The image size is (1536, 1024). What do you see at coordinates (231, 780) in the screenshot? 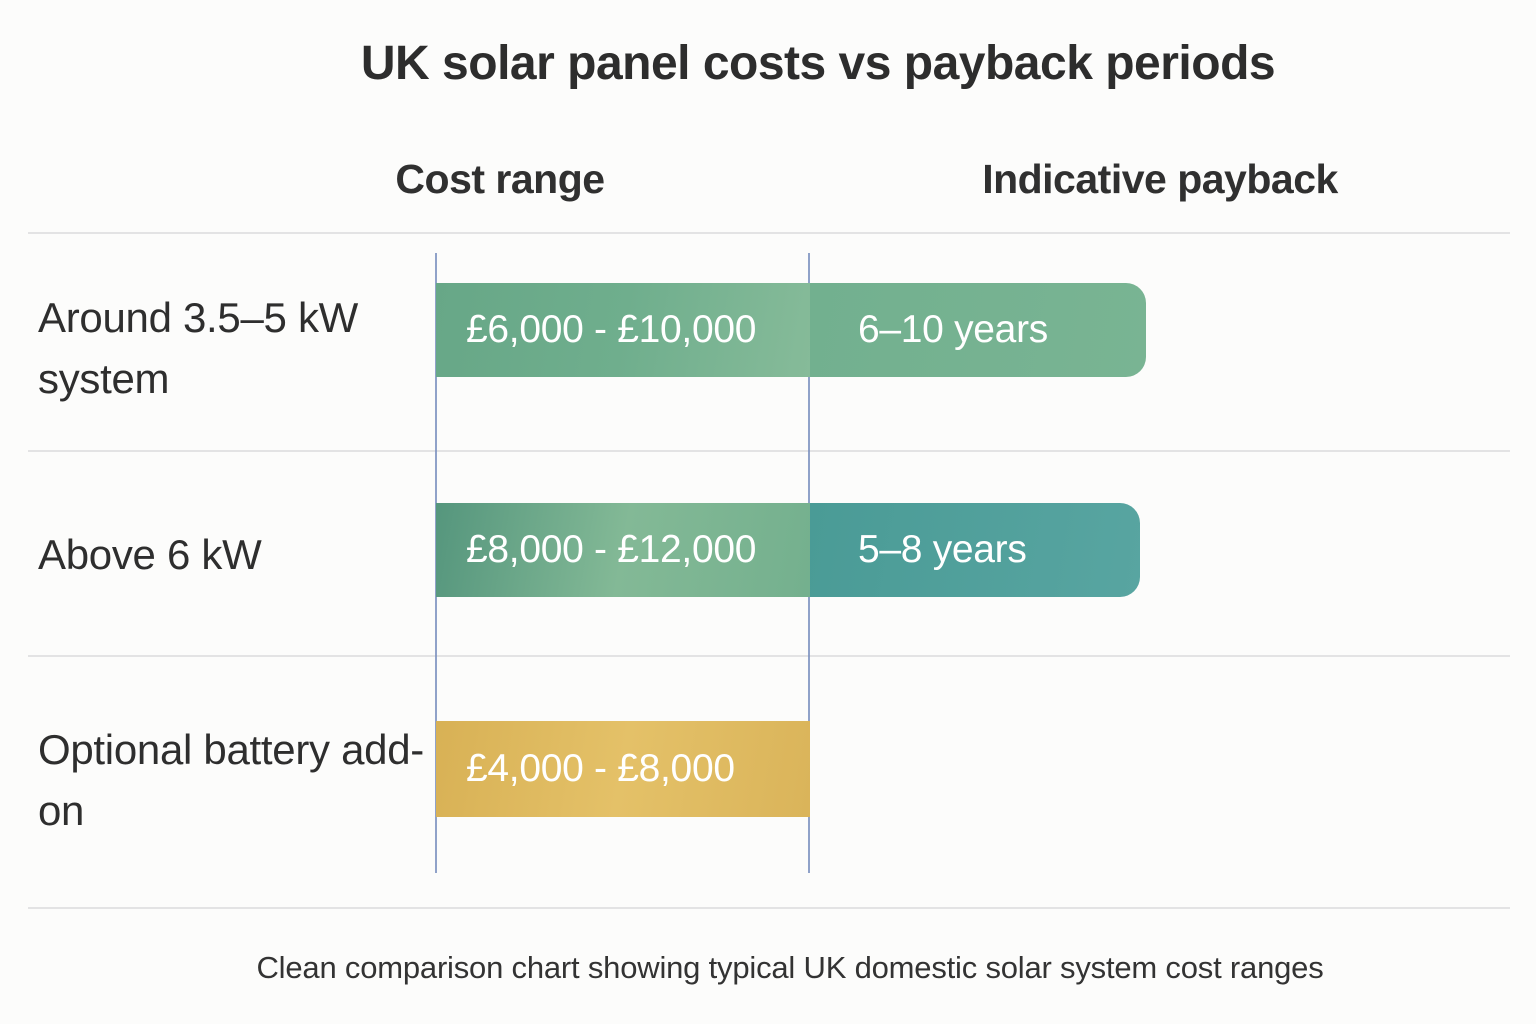
I see `row-label-optional-battery: Optional battery add-on` at bounding box center [231, 780].